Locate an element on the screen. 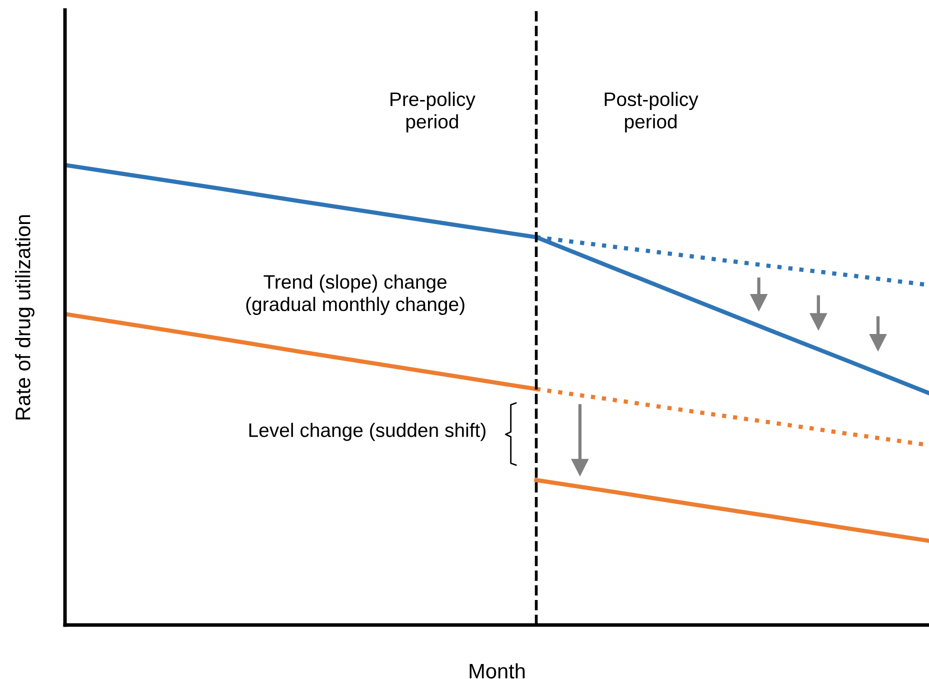  annotation: Trend (slope) change (gradual monthly change) is located at coordinates (355, 294).